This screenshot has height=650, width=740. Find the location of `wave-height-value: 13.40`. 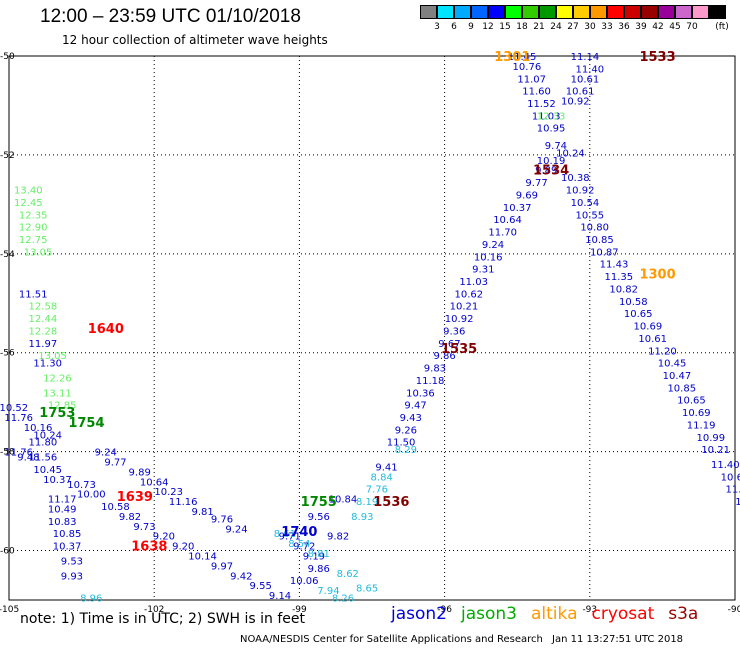

wave-height-value: 13.40 is located at coordinates (28, 191).